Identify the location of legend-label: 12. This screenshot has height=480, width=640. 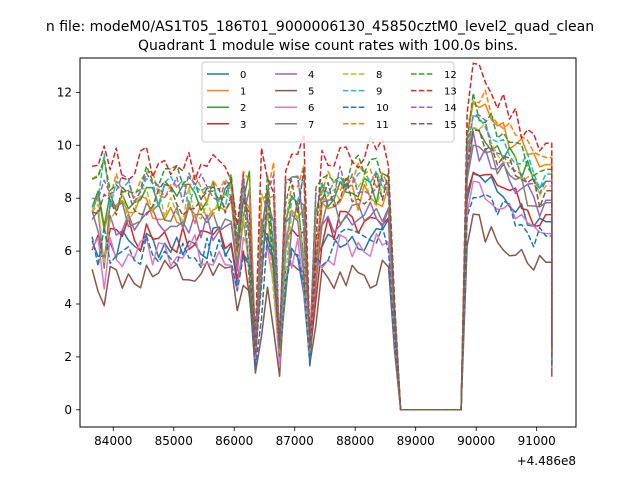
(450, 75).